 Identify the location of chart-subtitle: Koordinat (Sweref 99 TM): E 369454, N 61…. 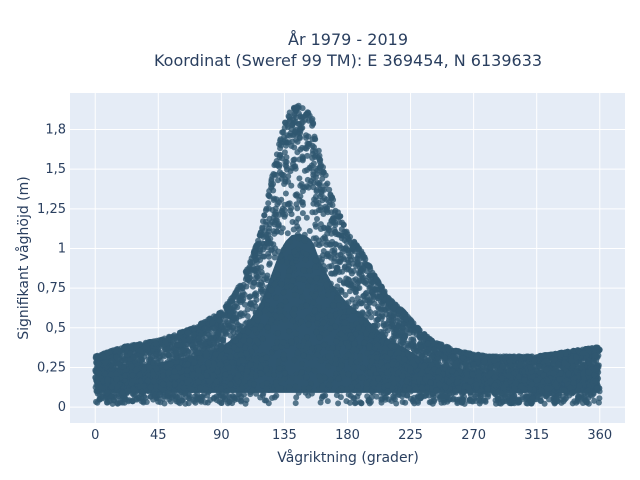
(348, 60).